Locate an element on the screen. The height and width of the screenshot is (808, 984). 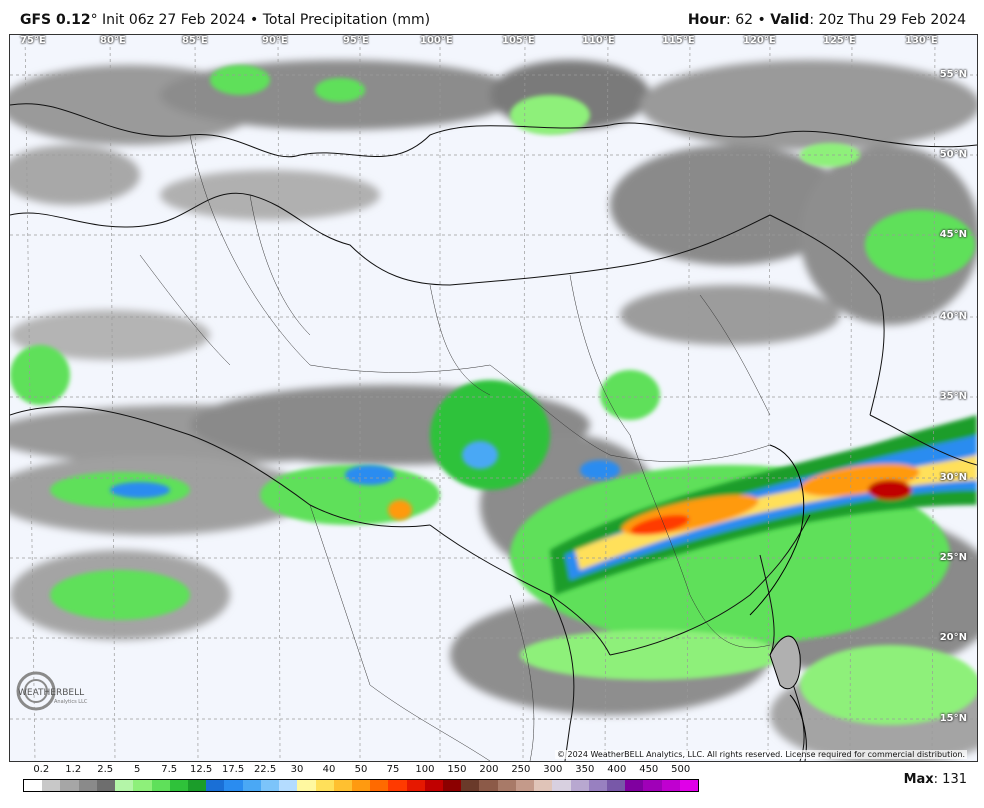
lat-label: 45°N is located at coordinates (953, 234).